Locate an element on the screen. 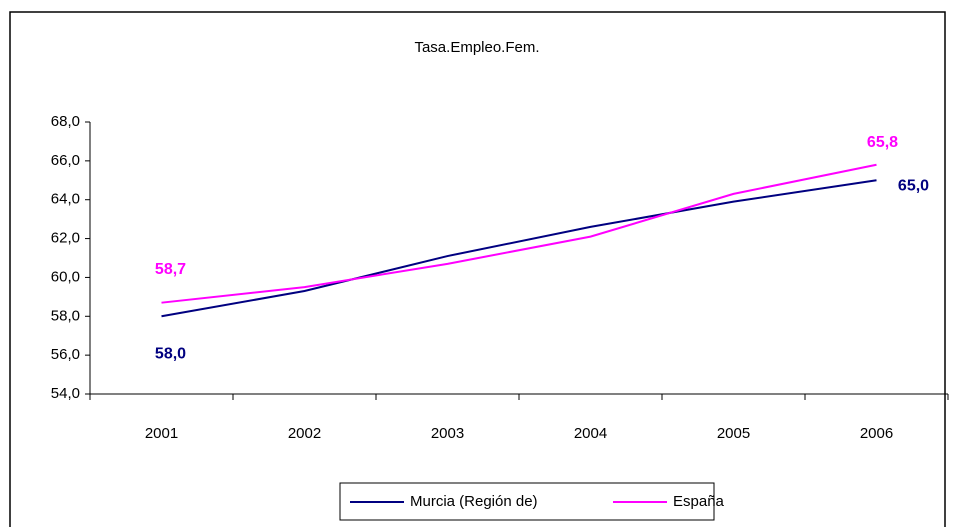  y-tick-label: 54,0 is located at coordinates (65, 393).